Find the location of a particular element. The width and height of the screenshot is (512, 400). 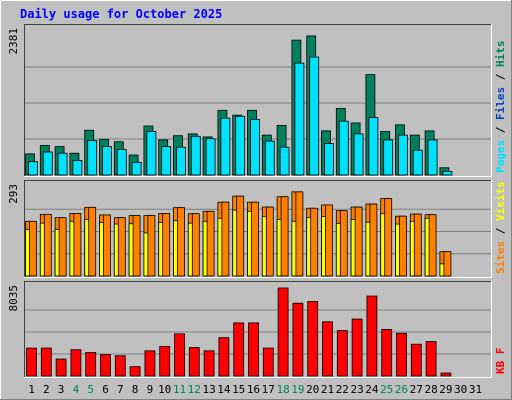

day-label: 6 is located at coordinates (105, 389).